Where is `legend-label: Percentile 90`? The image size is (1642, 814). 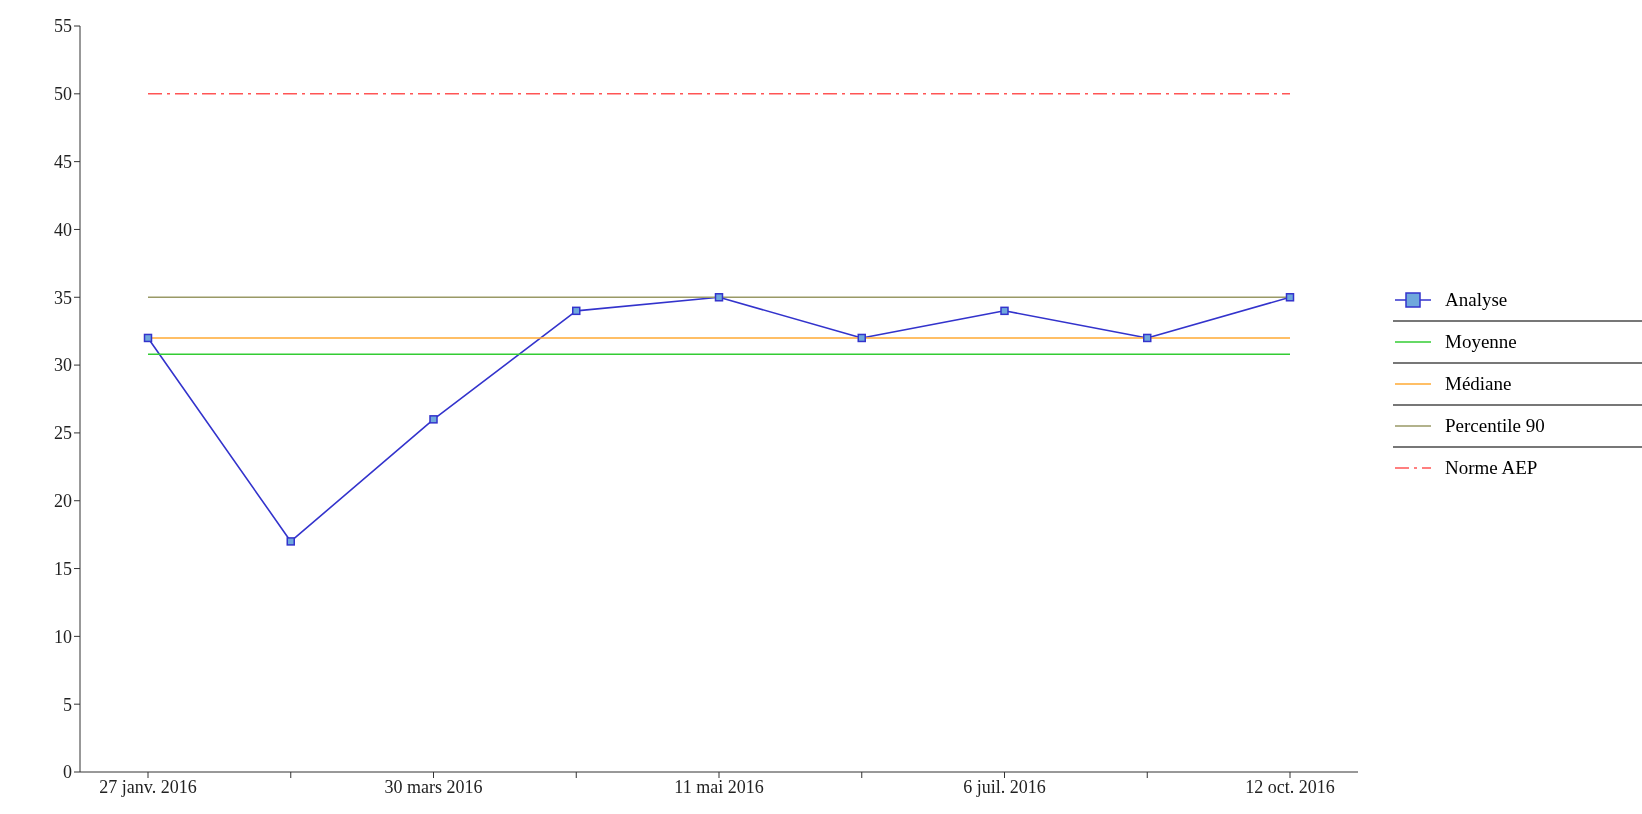 legend-label: Percentile 90 is located at coordinates (1495, 426).